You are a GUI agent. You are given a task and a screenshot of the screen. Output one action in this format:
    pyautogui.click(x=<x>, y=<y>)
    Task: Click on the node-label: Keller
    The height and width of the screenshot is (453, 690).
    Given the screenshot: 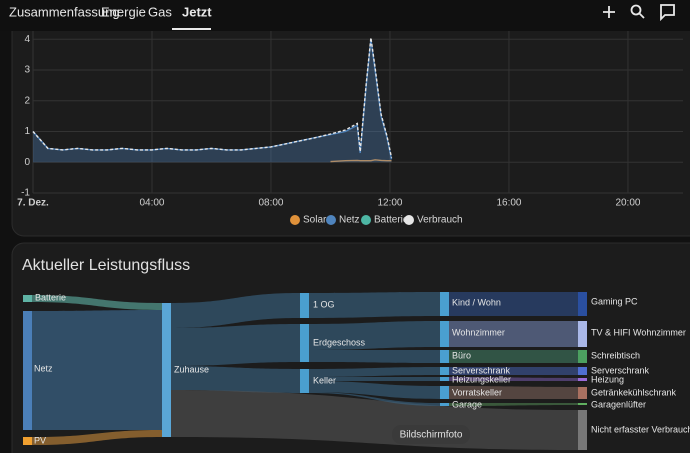 What is the action you would take?
    pyautogui.click(x=324, y=380)
    